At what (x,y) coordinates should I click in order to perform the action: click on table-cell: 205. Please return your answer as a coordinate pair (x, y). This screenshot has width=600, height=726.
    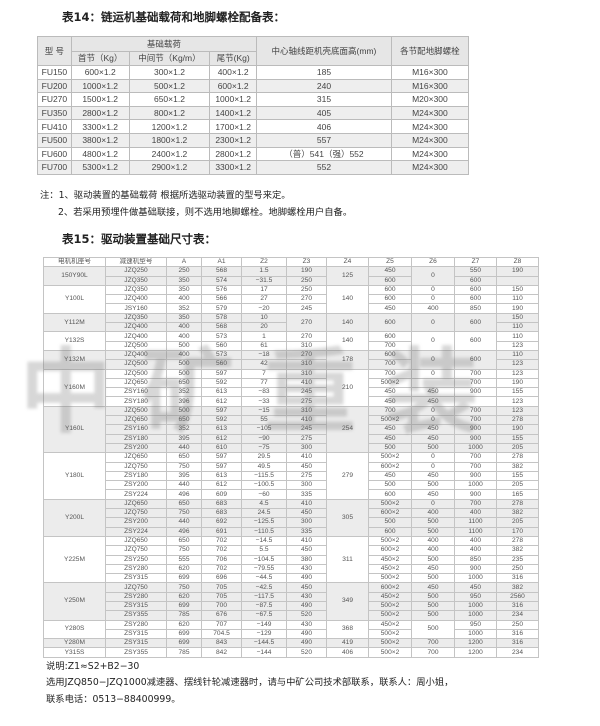
    Looking at the image, I should click on (517, 522).